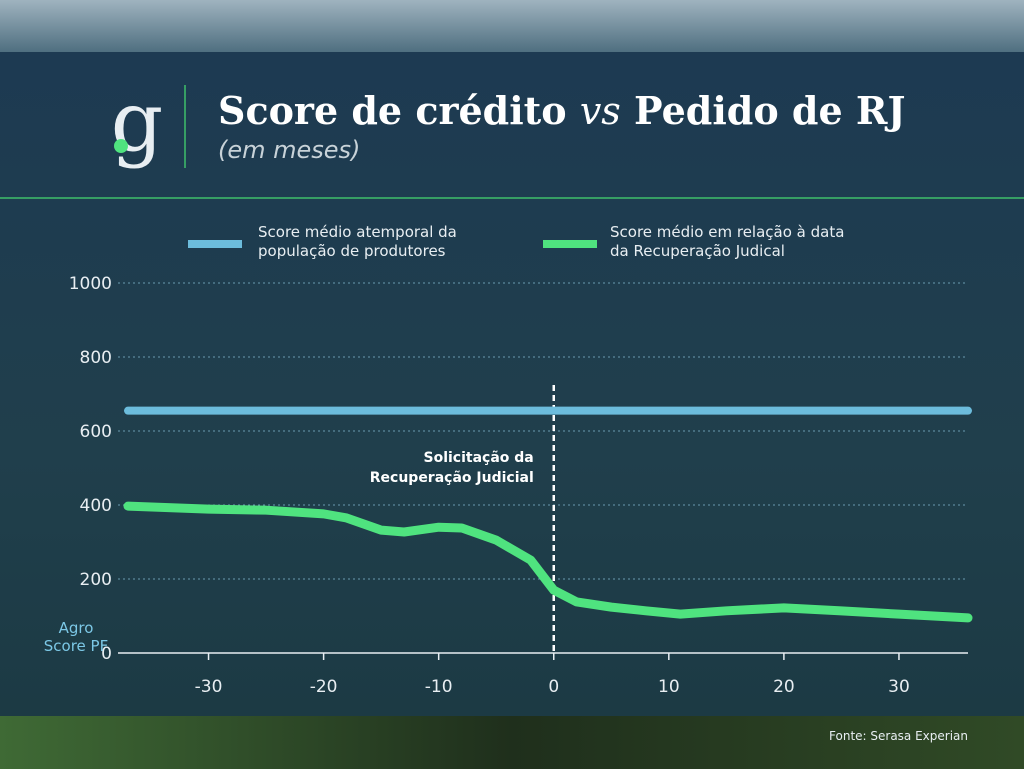 Image resolution: width=1024 pixels, height=769 pixels. Describe the element at coordinates (898, 736) in the screenshot. I see `source: Fonte: Serasa Experian` at that location.